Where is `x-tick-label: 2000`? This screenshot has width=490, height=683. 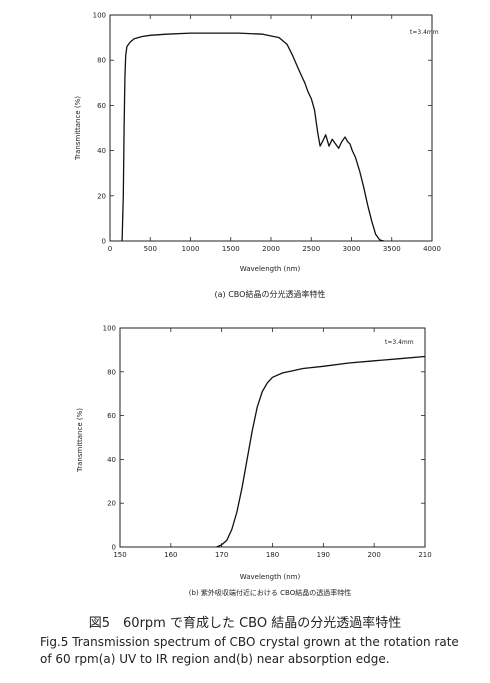
x-tick-label: 2000 is located at coordinates (271, 249).